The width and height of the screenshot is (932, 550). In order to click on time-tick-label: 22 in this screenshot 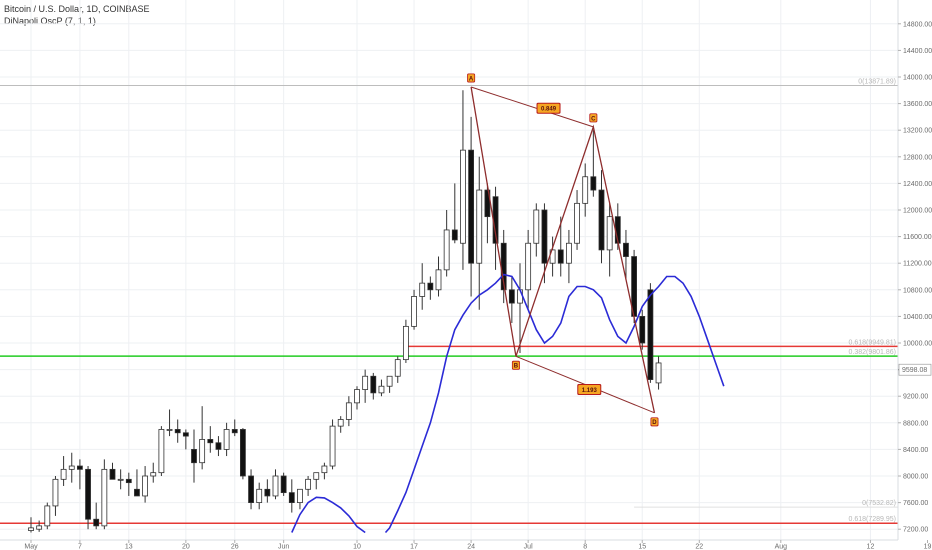, I will do `click(699, 547)`.